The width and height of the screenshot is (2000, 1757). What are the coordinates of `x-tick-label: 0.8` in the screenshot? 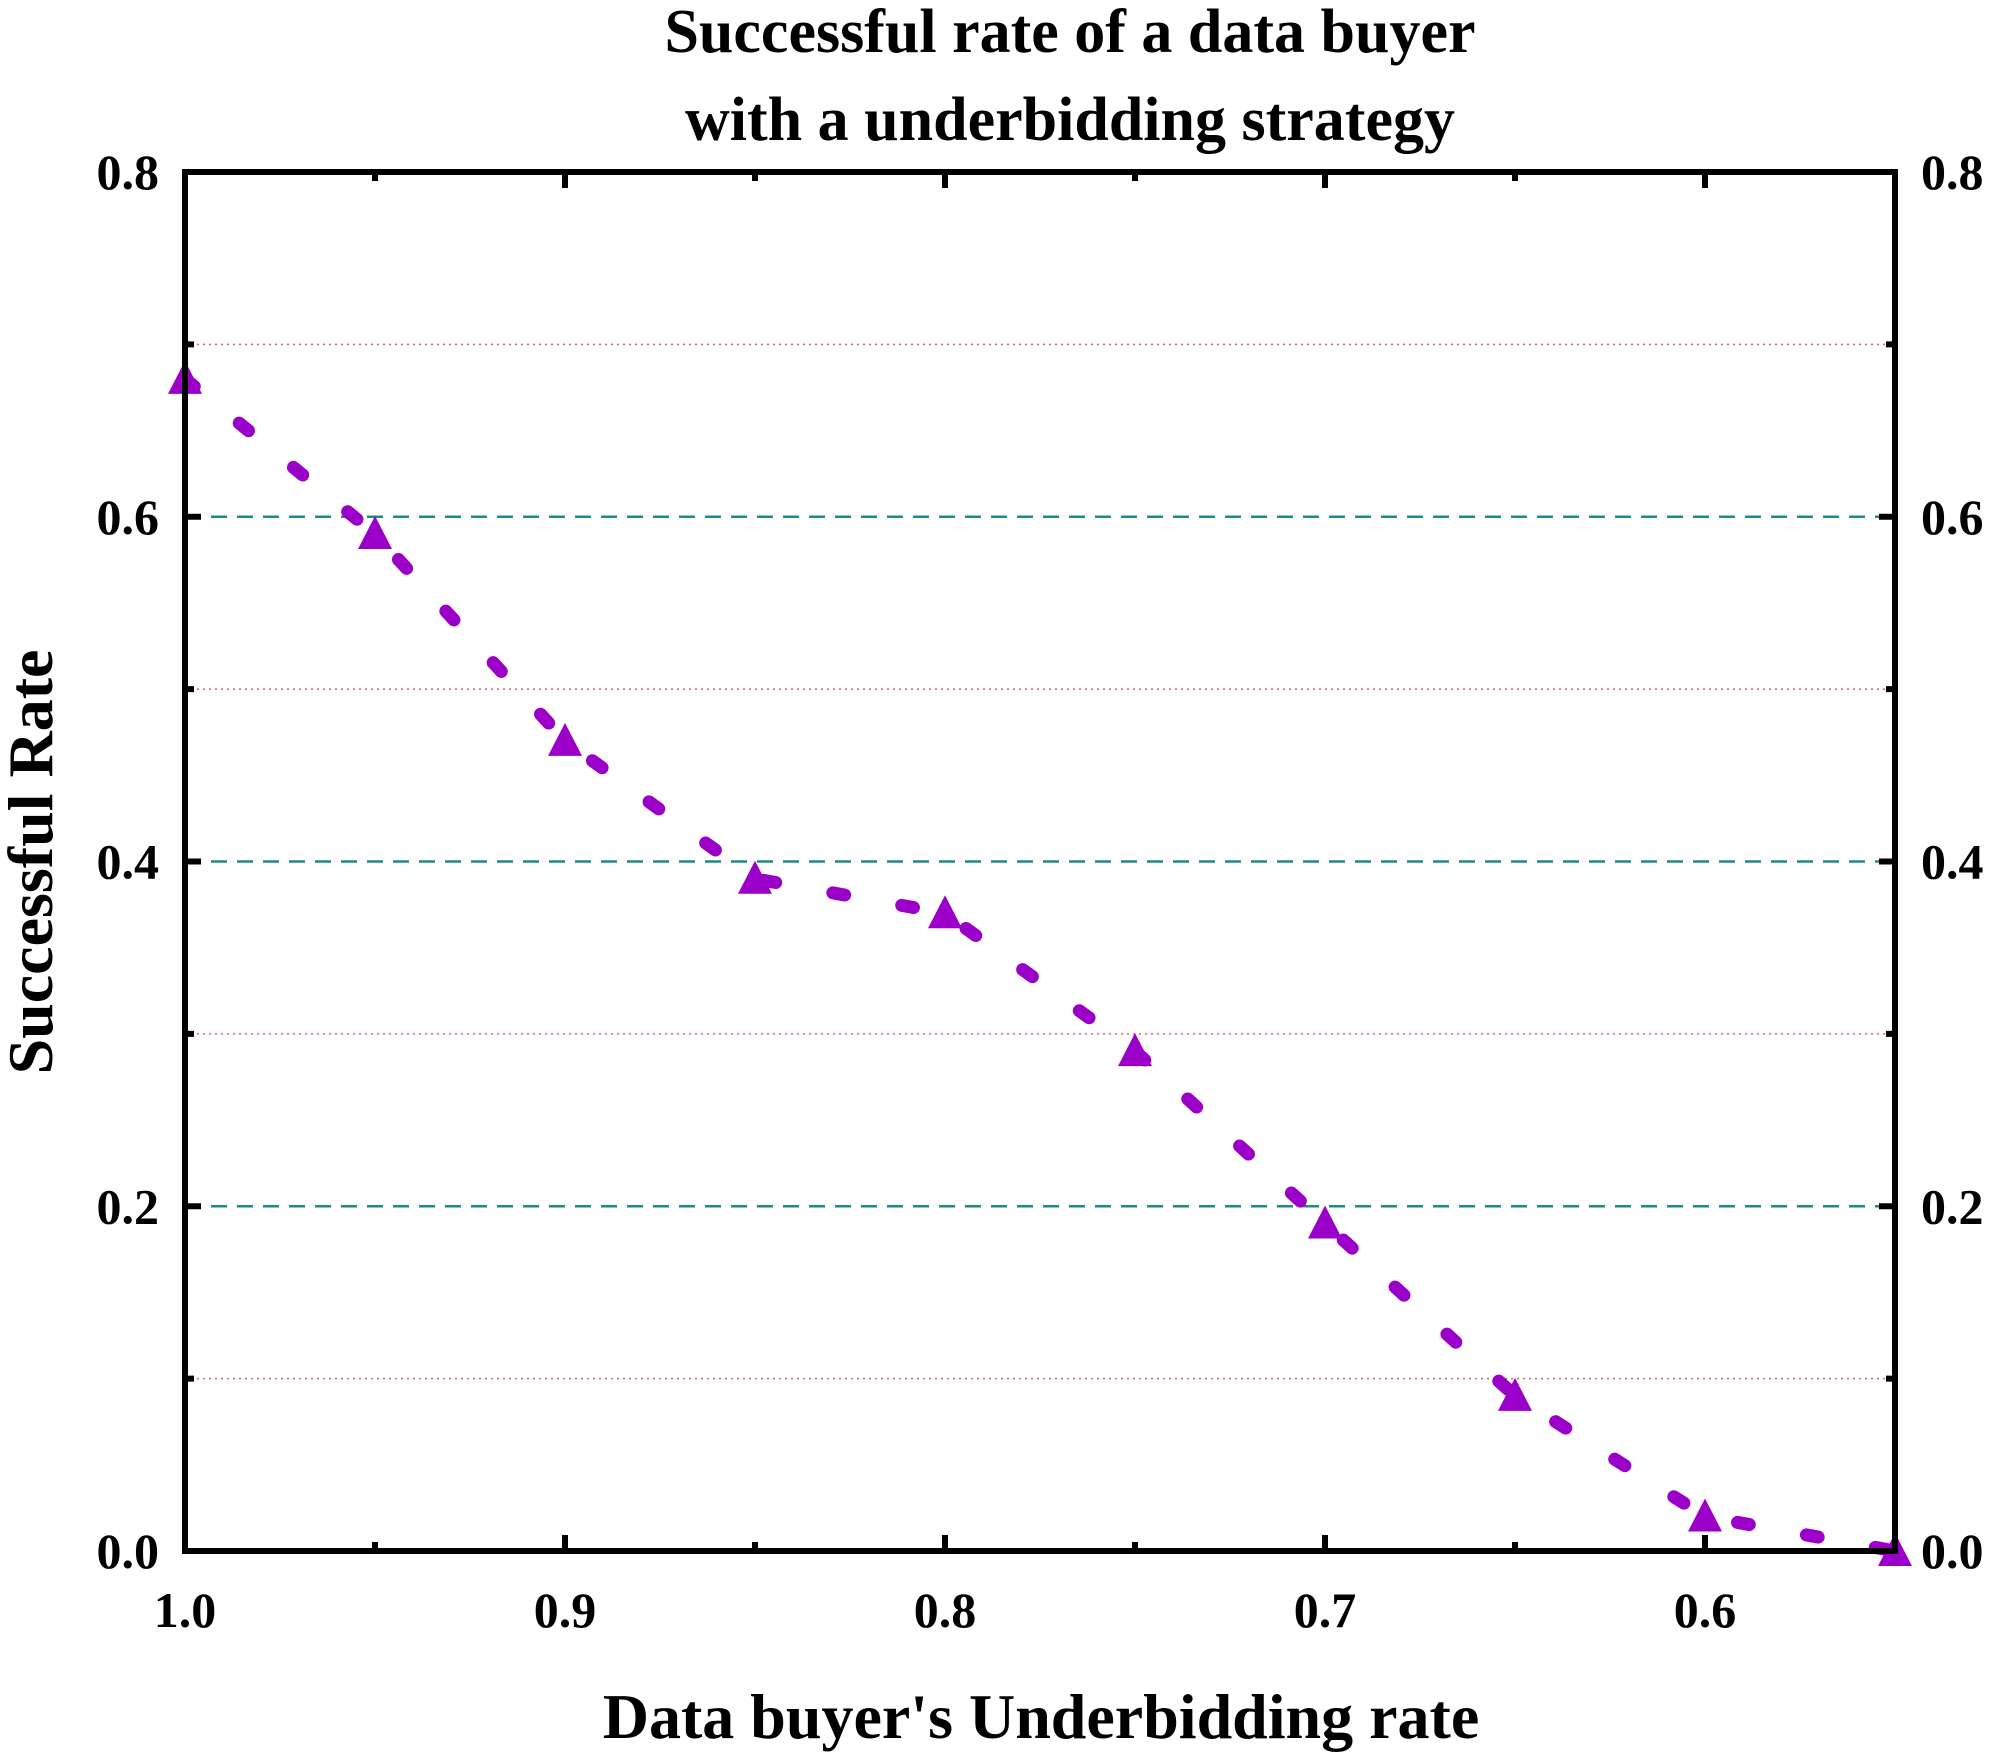 It's located at (945, 1610).